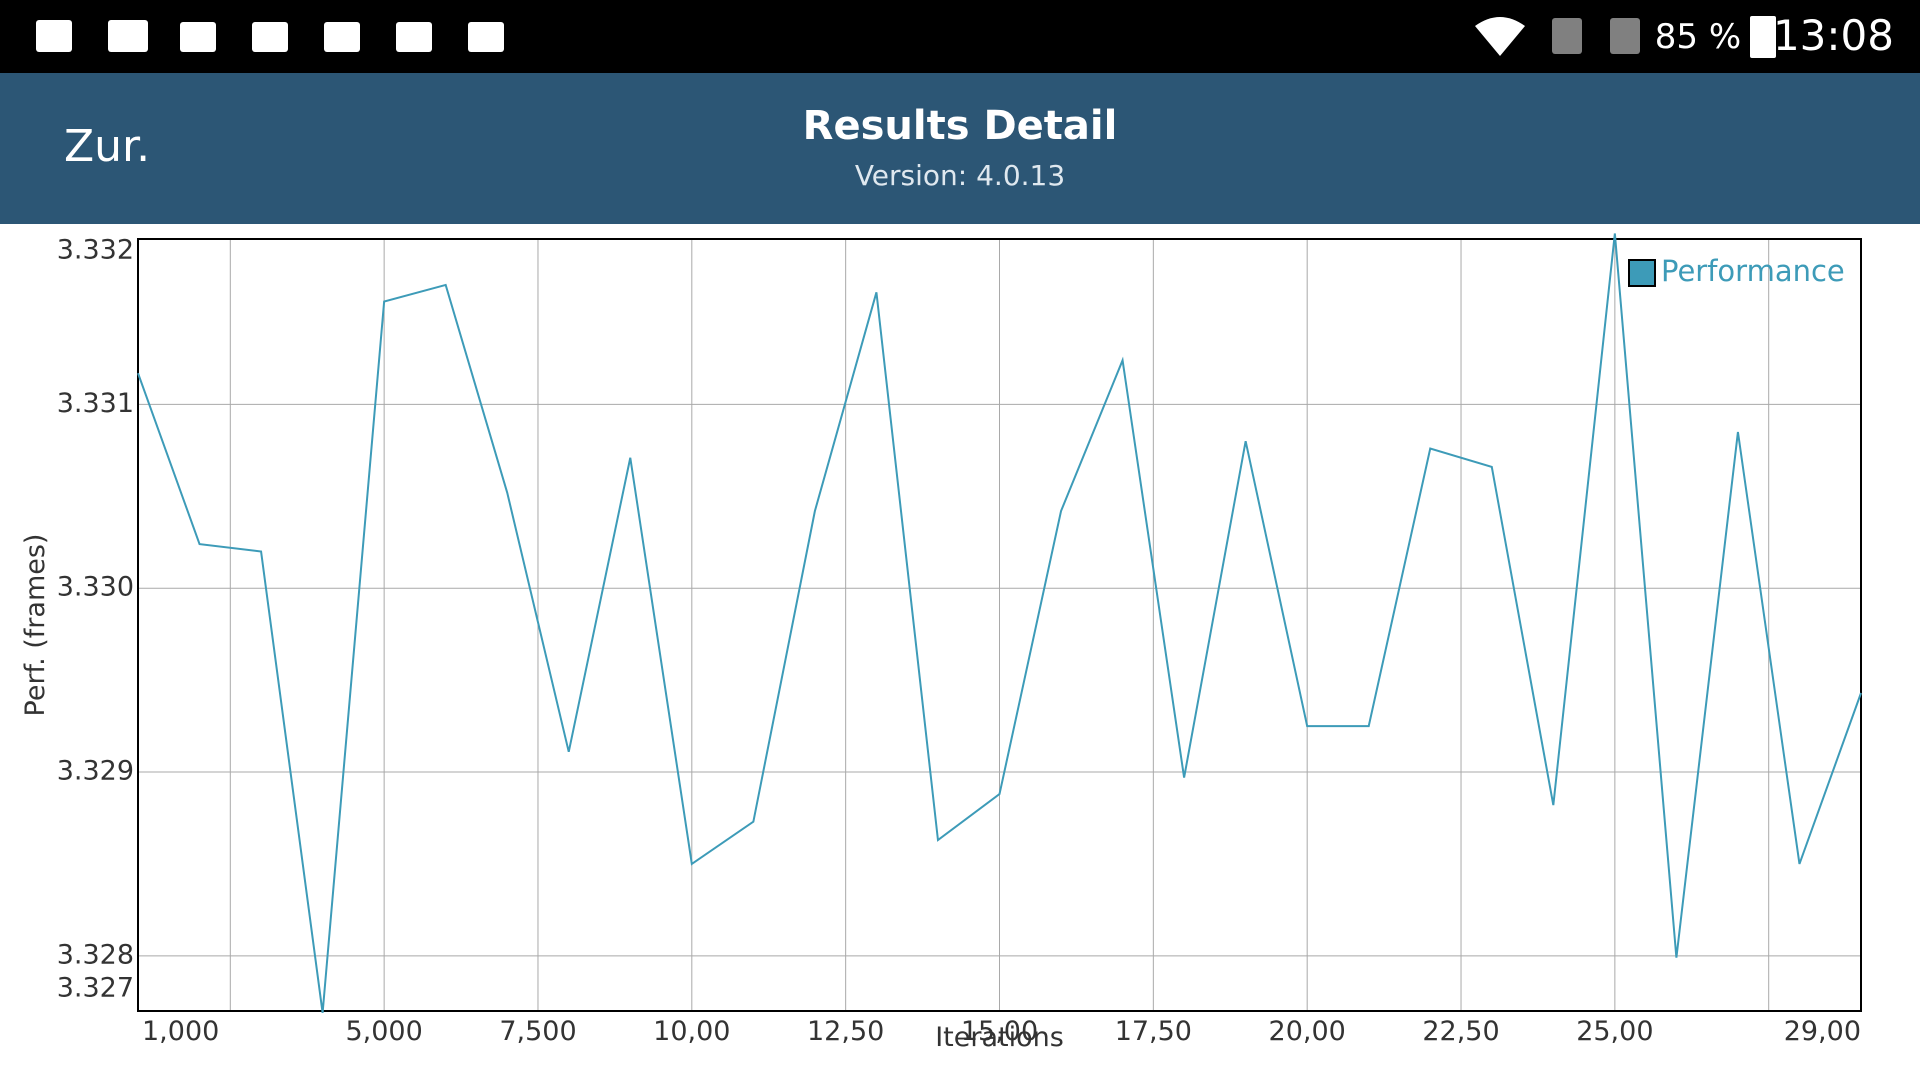  What do you see at coordinates (1753, 271) in the screenshot?
I see `legend-label: Performance` at bounding box center [1753, 271].